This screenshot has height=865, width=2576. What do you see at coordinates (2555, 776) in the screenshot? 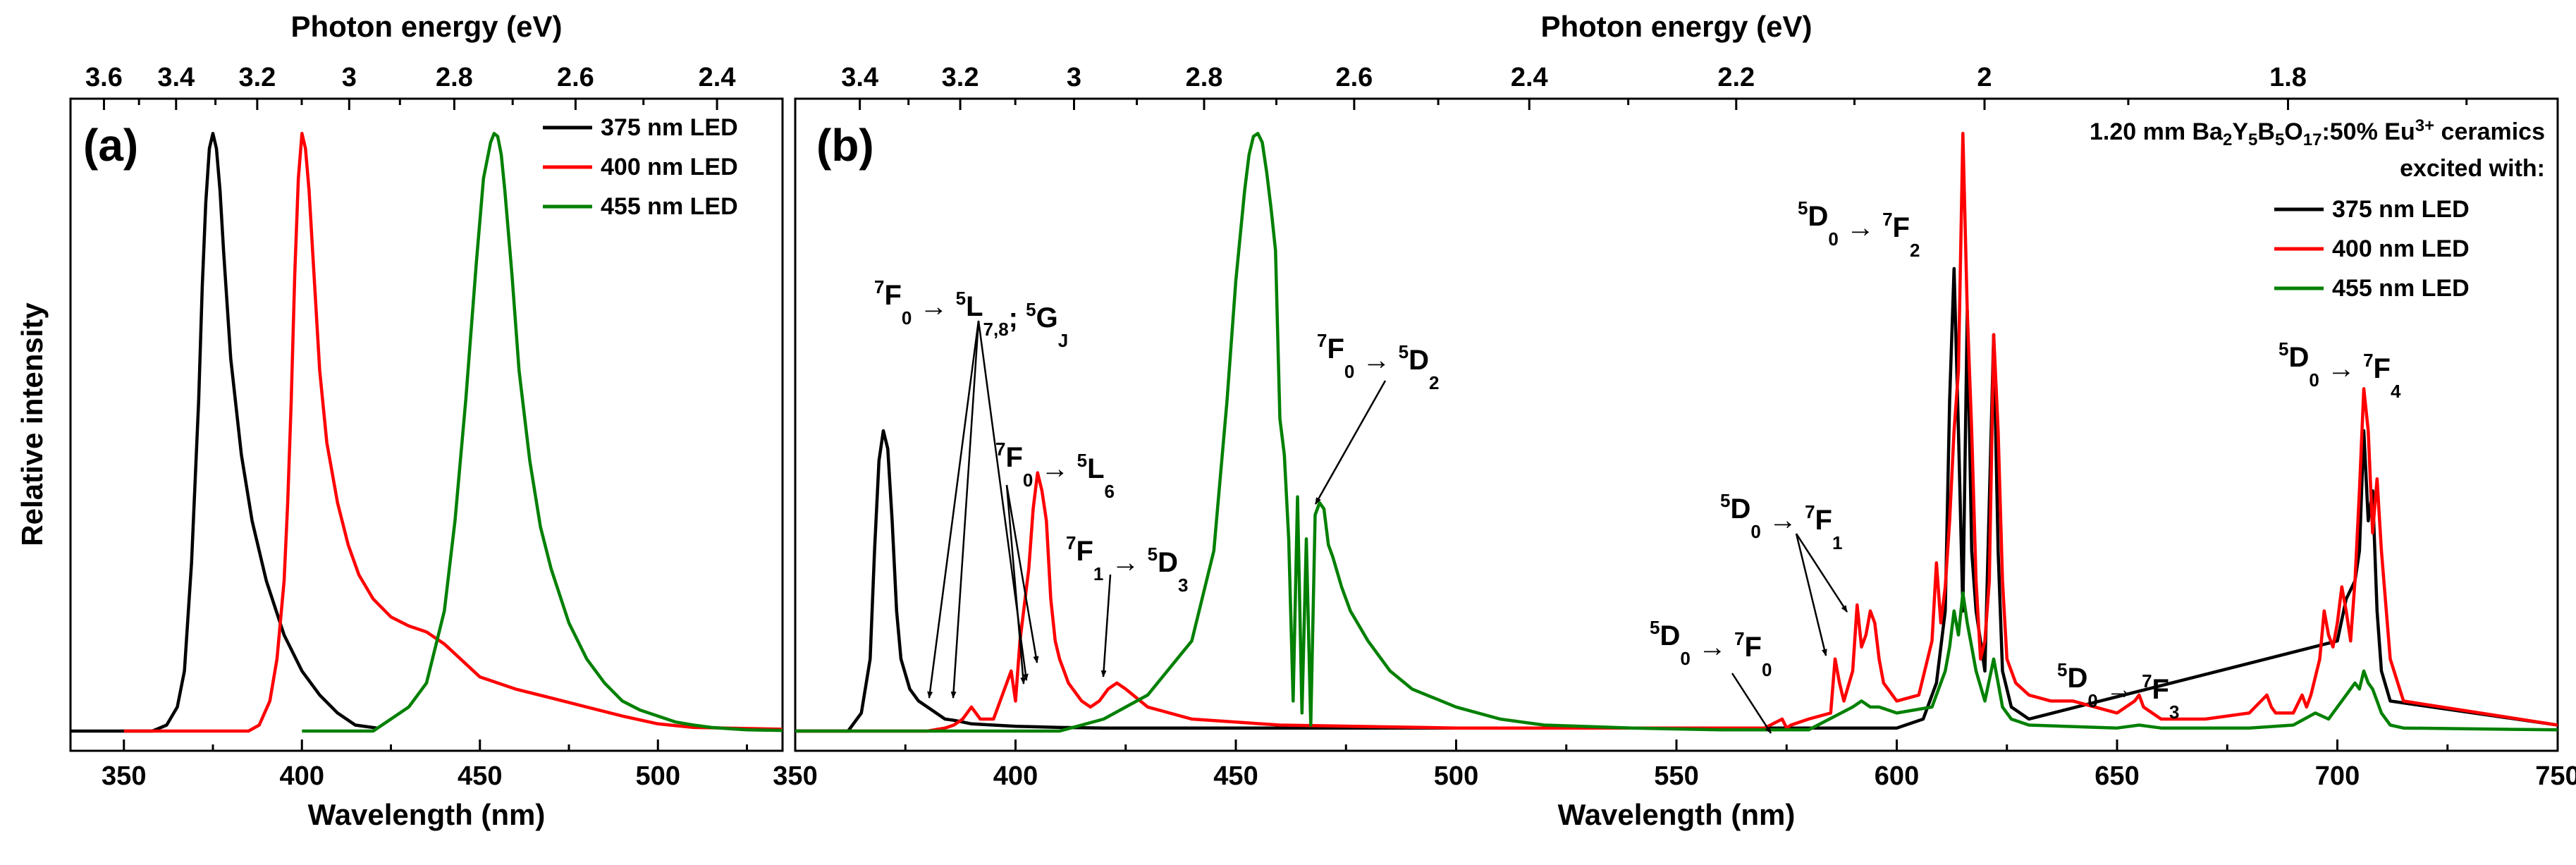
I see `x-tick-label: 750` at bounding box center [2555, 776].